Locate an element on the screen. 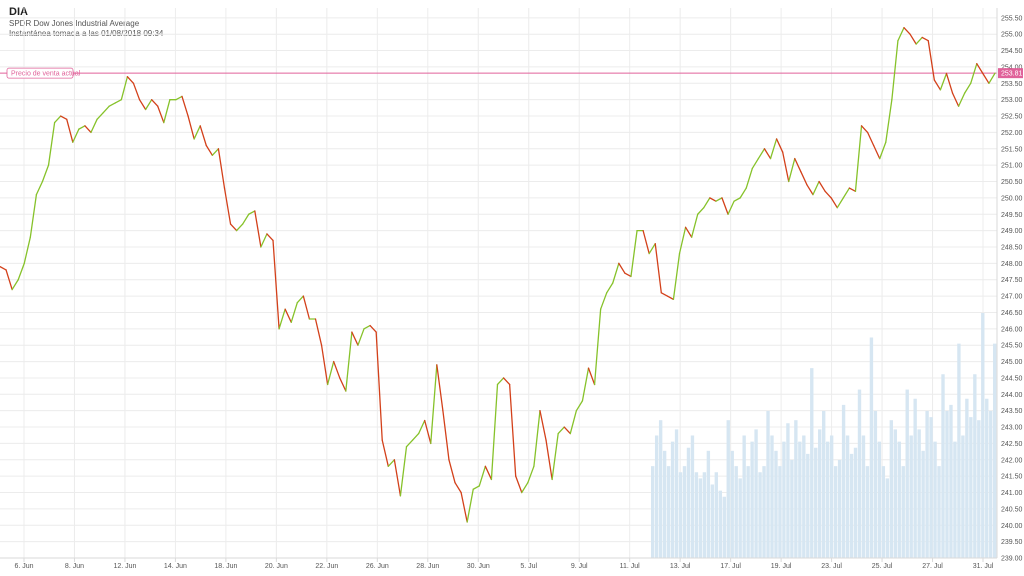  y-tick-label: 241.00 is located at coordinates (1012, 493).